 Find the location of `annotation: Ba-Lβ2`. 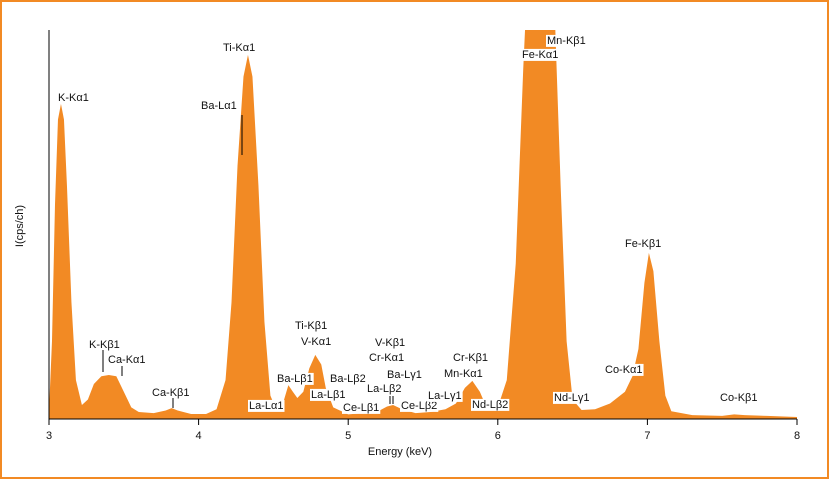

annotation: Ba-Lβ2 is located at coordinates (348, 379).